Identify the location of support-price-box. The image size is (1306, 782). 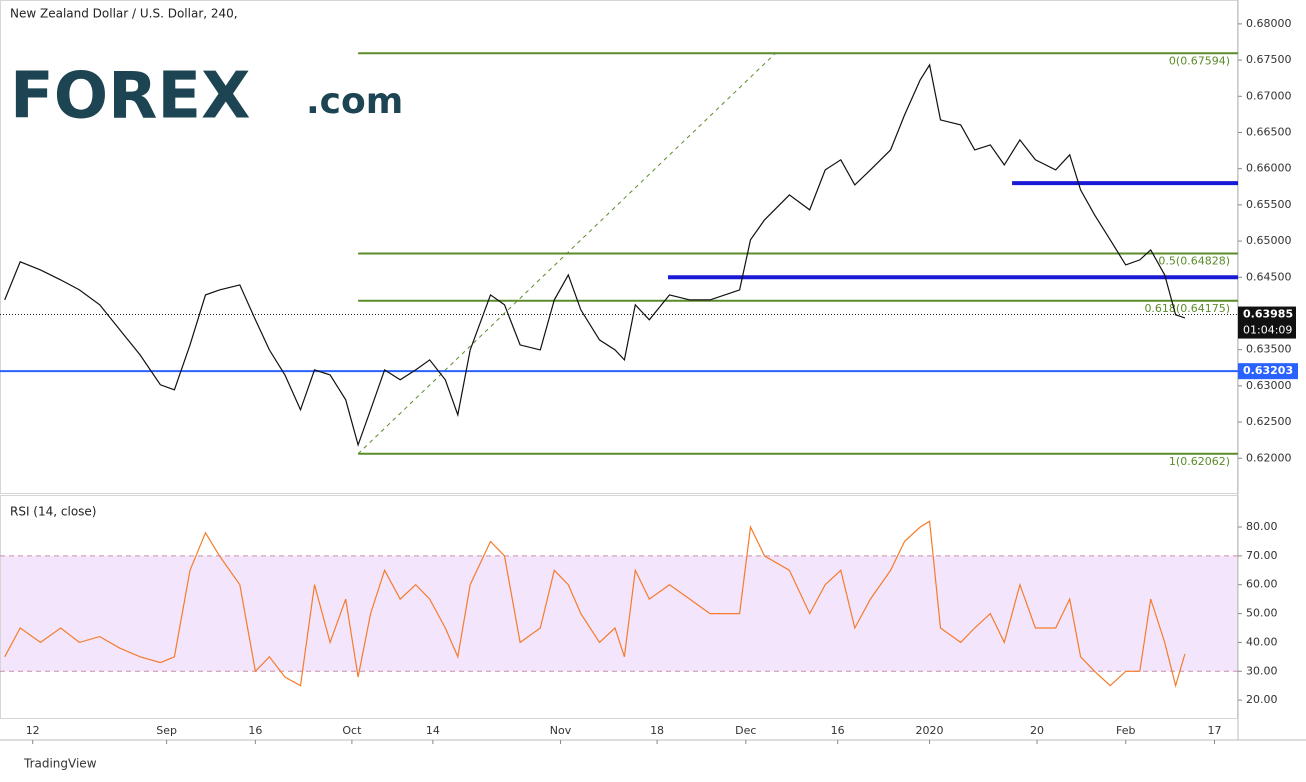
(1268, 371).